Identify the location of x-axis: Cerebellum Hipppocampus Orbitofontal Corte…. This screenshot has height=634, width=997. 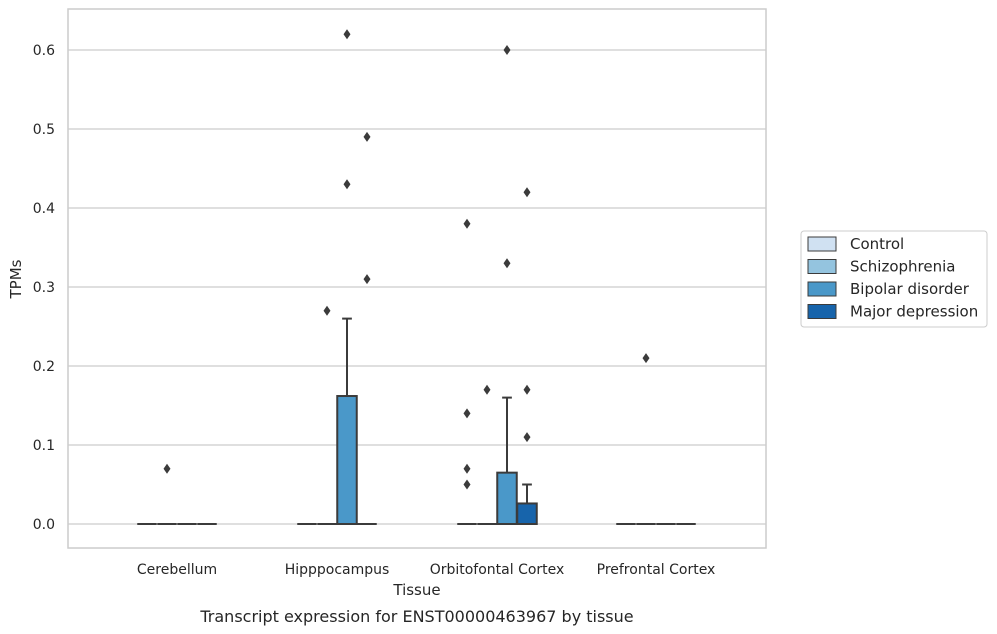
(426, 570).